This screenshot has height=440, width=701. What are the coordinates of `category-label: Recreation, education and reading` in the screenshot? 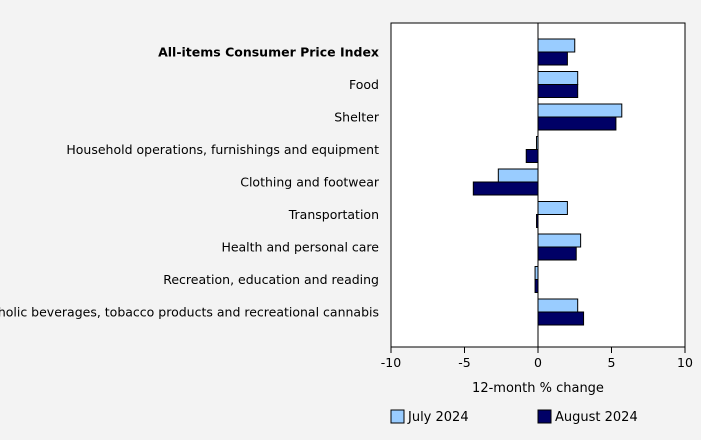 It's located at (271, 279).